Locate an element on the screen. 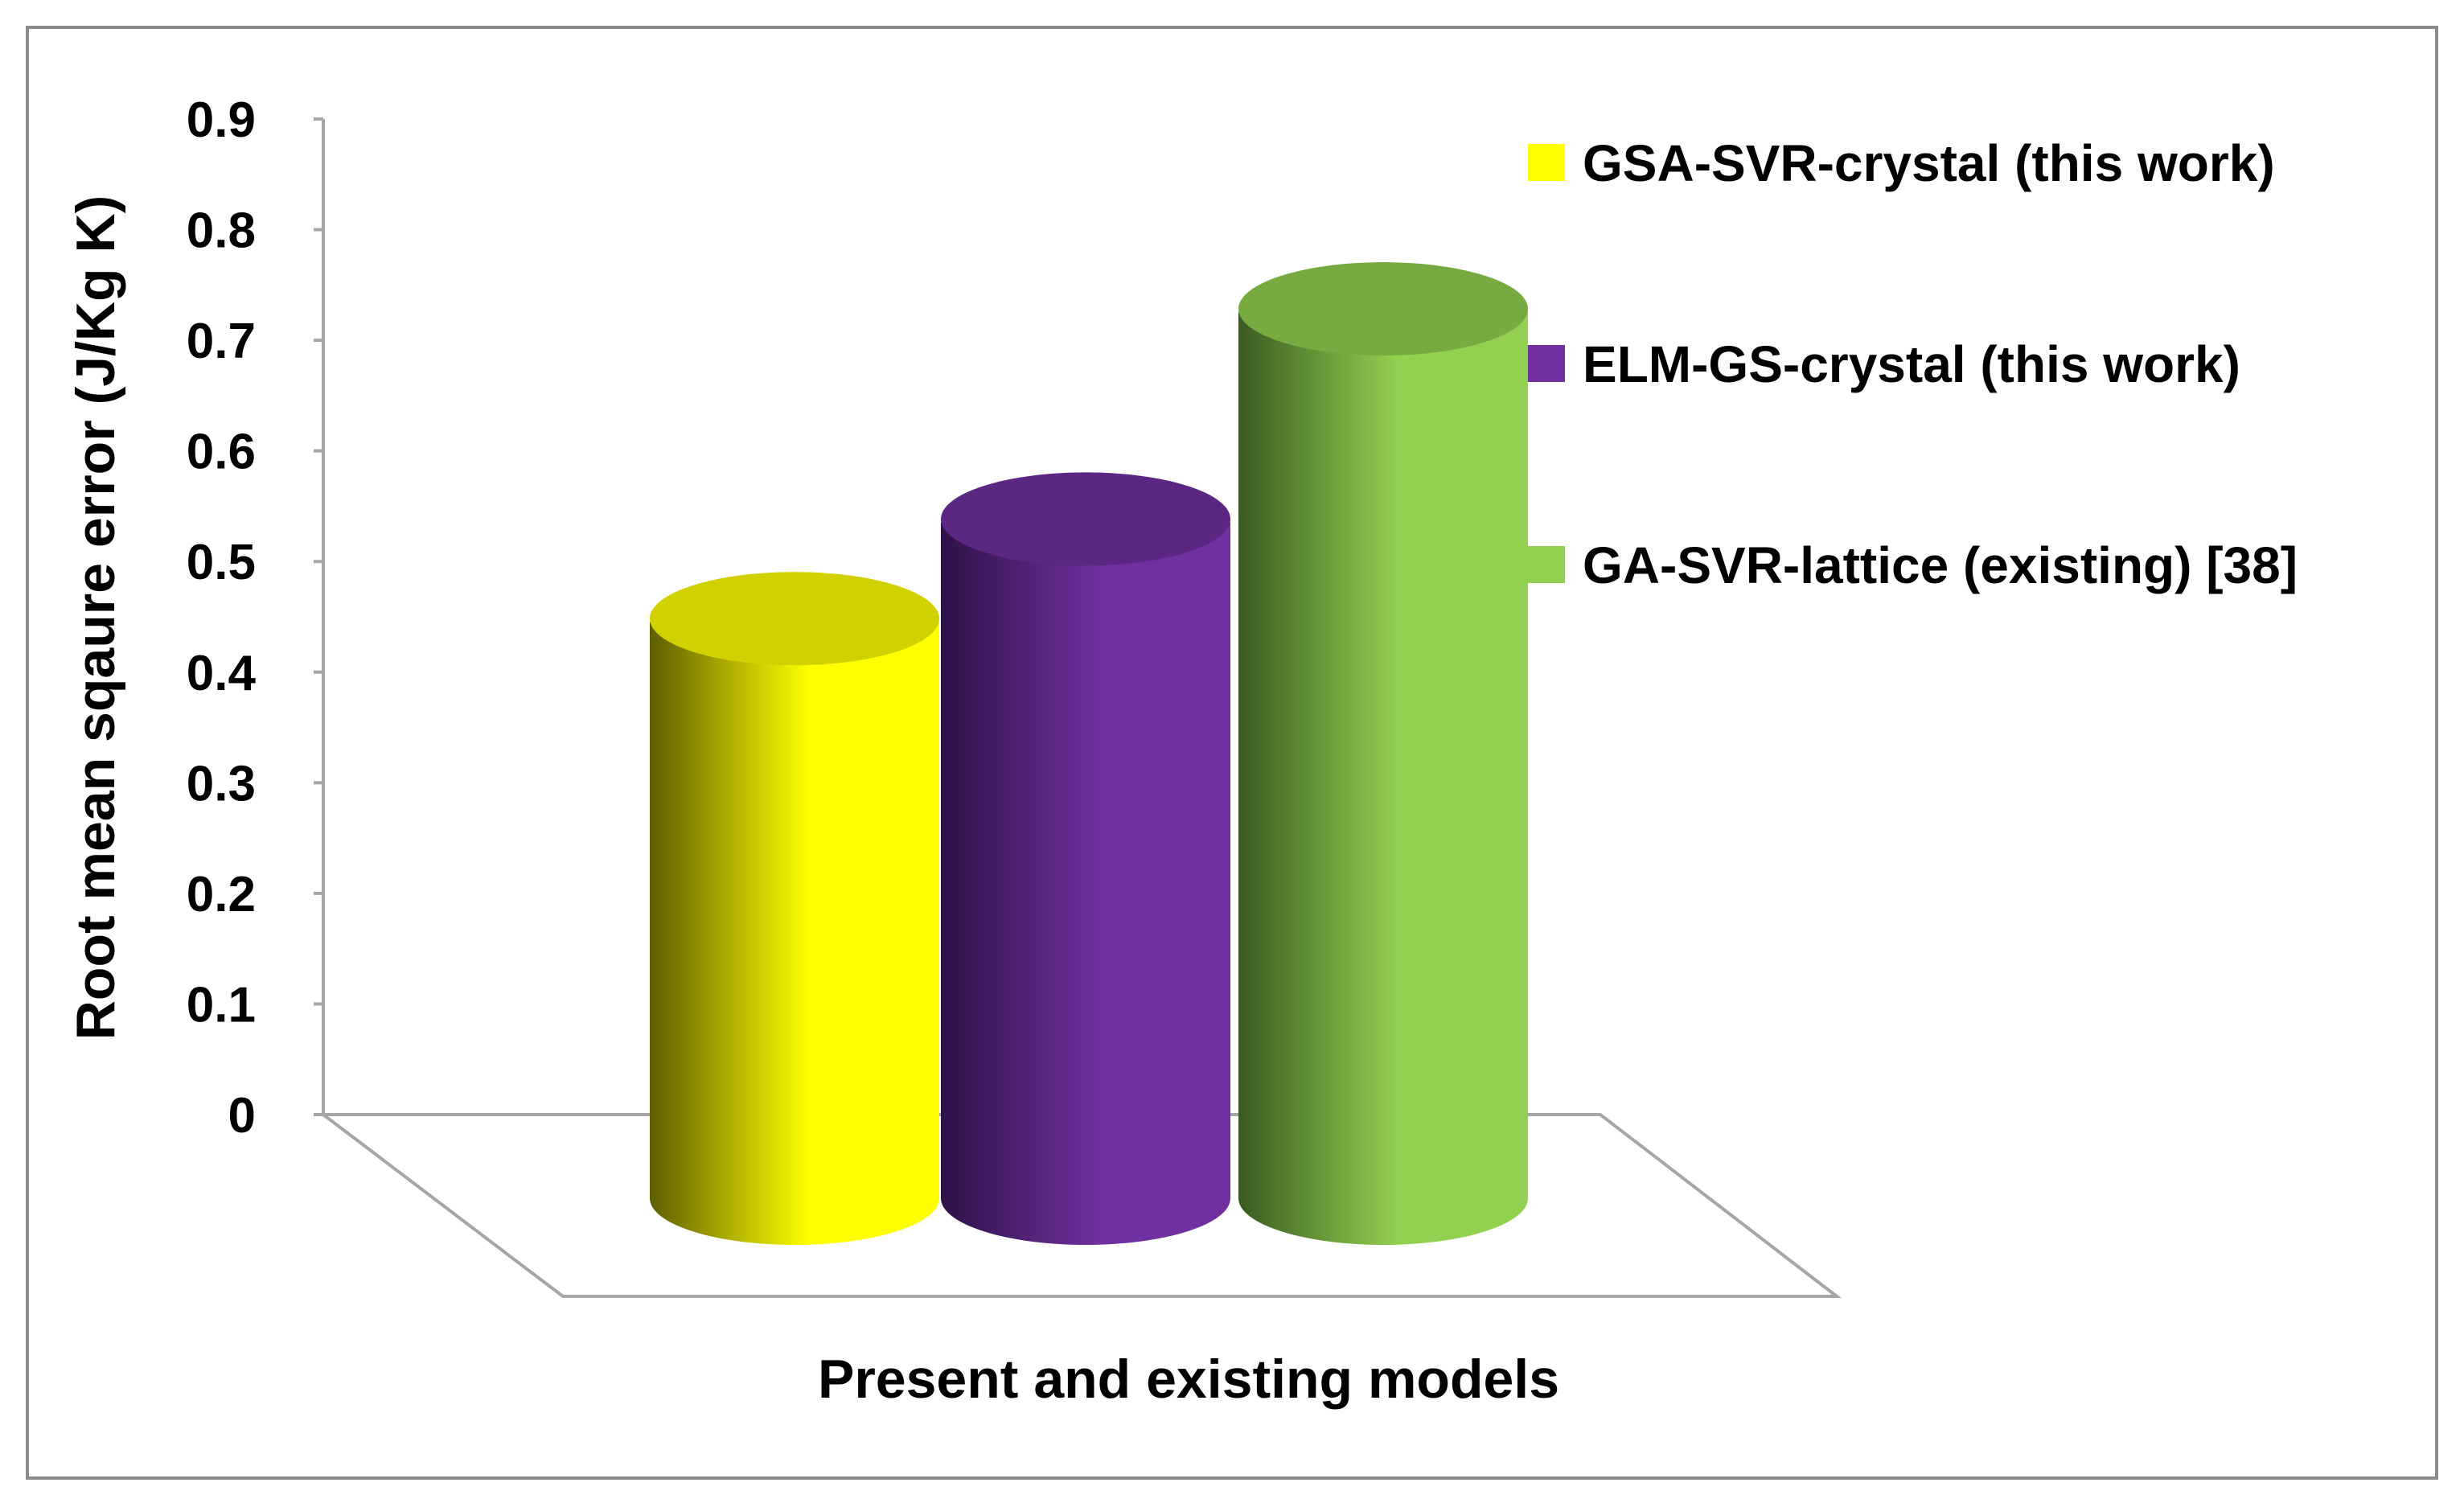  bar-3-top-shade is located at coordinates (1383, 309).